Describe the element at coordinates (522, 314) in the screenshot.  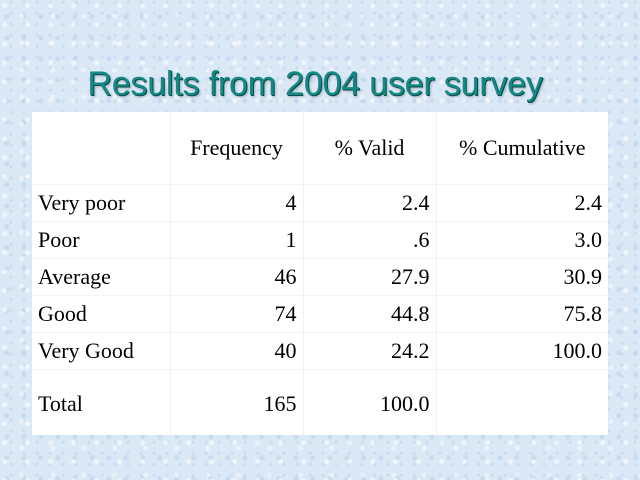
I see `row-cumulative: 75.8` at that location.